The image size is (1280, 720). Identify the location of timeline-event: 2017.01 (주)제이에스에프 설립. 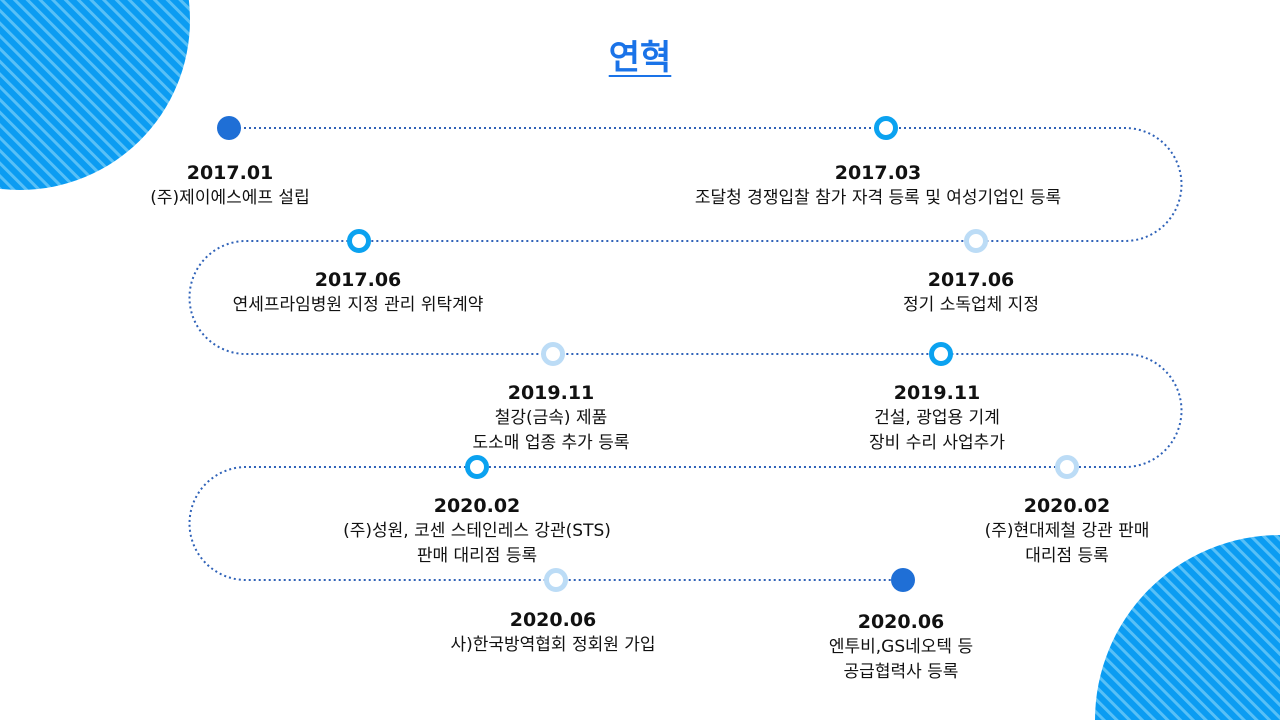
(265, 185).